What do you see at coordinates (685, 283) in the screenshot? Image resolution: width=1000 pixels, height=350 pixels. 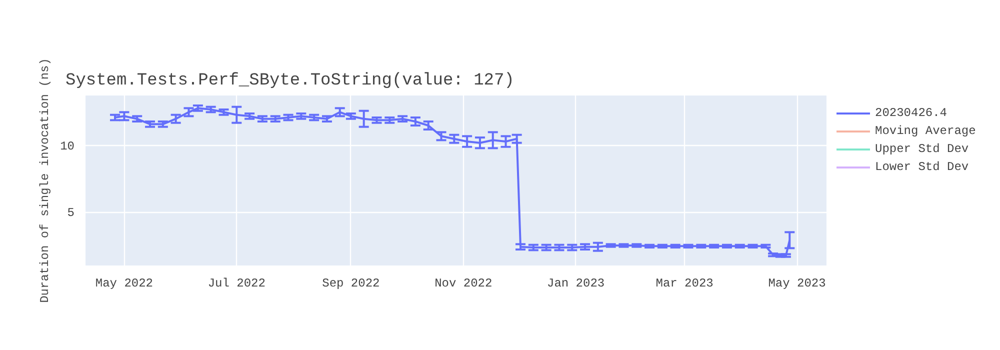 I see `x-tick-label: Mar 2023` at bounding box center [685, 283].